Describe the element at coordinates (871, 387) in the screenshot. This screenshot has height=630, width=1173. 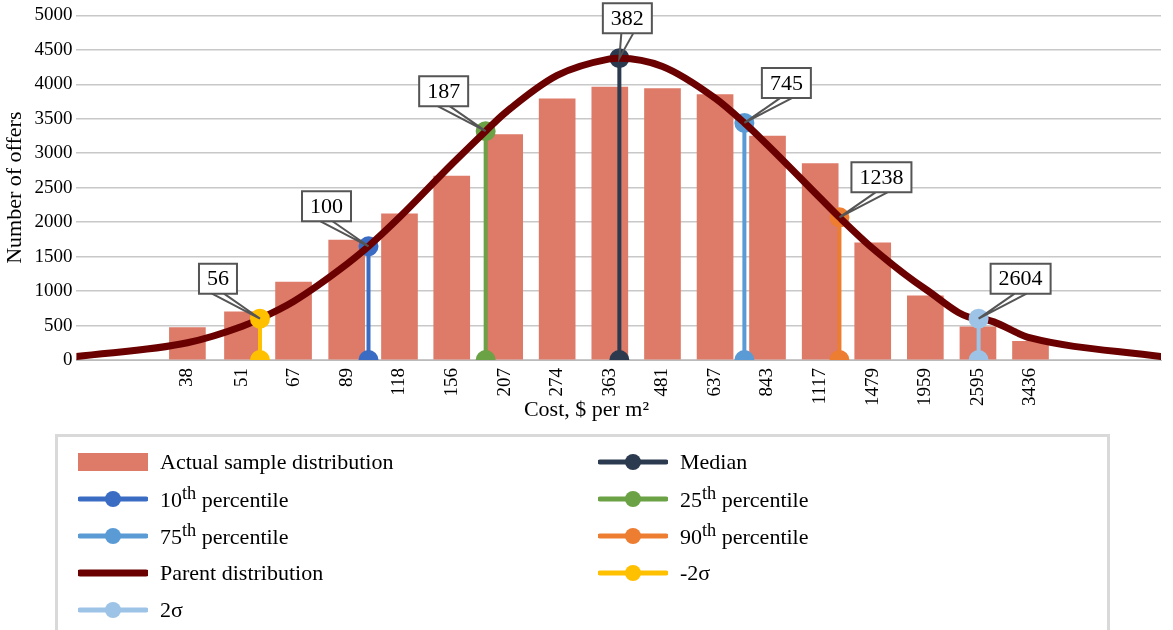
I see `x-tick-label: 1479` at that location.